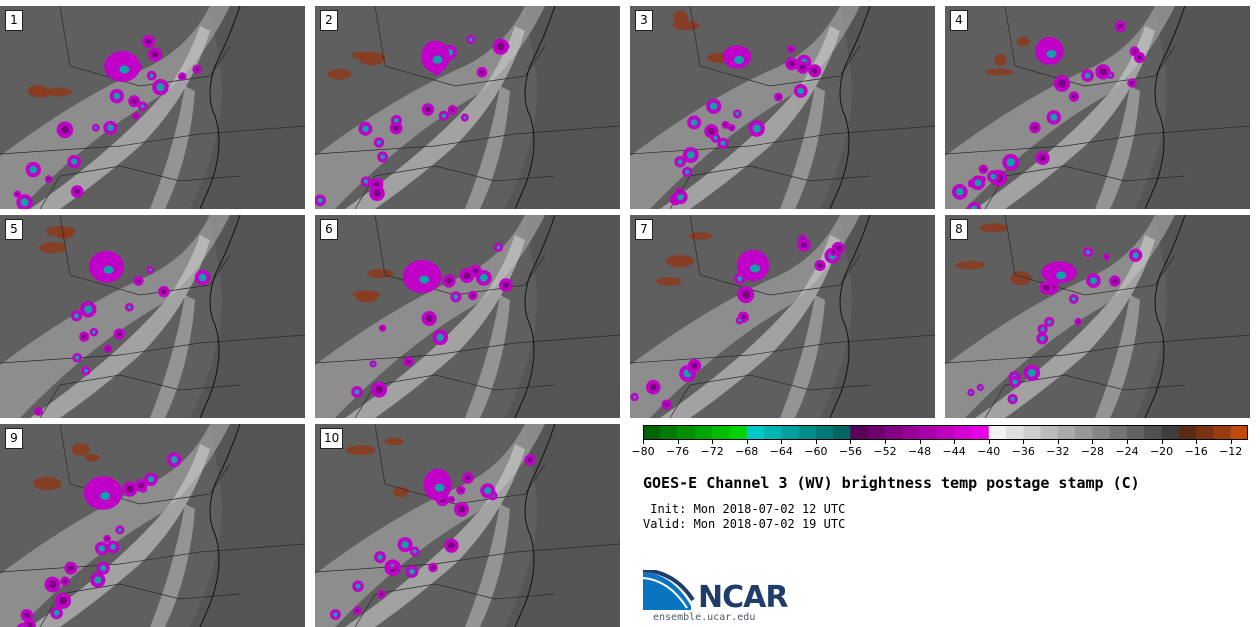  What do you see at coordinates (152, 107) in the screenshot?
I see `member-panel-1: 1` at bounding box center [152, 107].